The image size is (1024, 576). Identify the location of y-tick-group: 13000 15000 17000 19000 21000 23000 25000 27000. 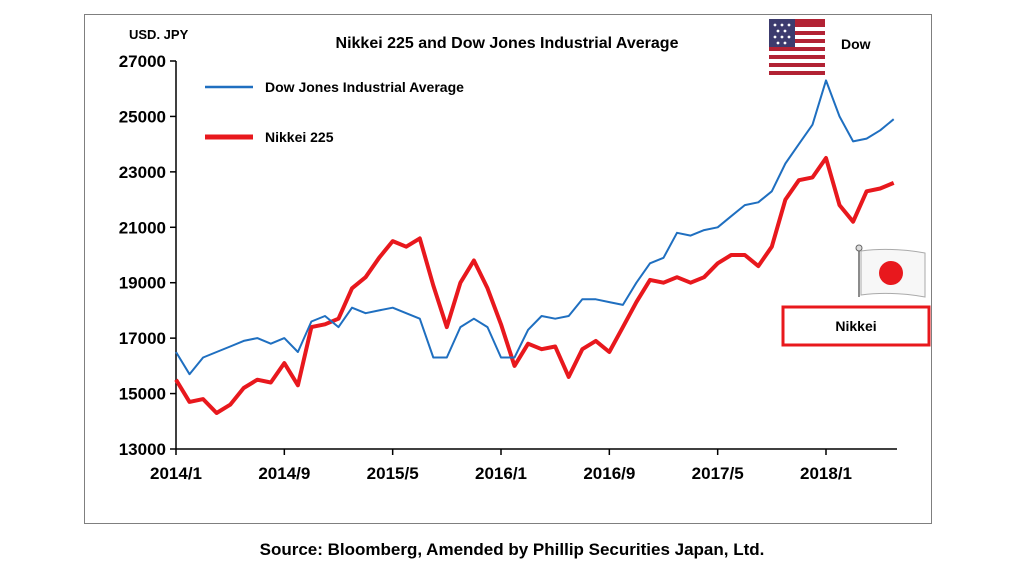
(147, 255).